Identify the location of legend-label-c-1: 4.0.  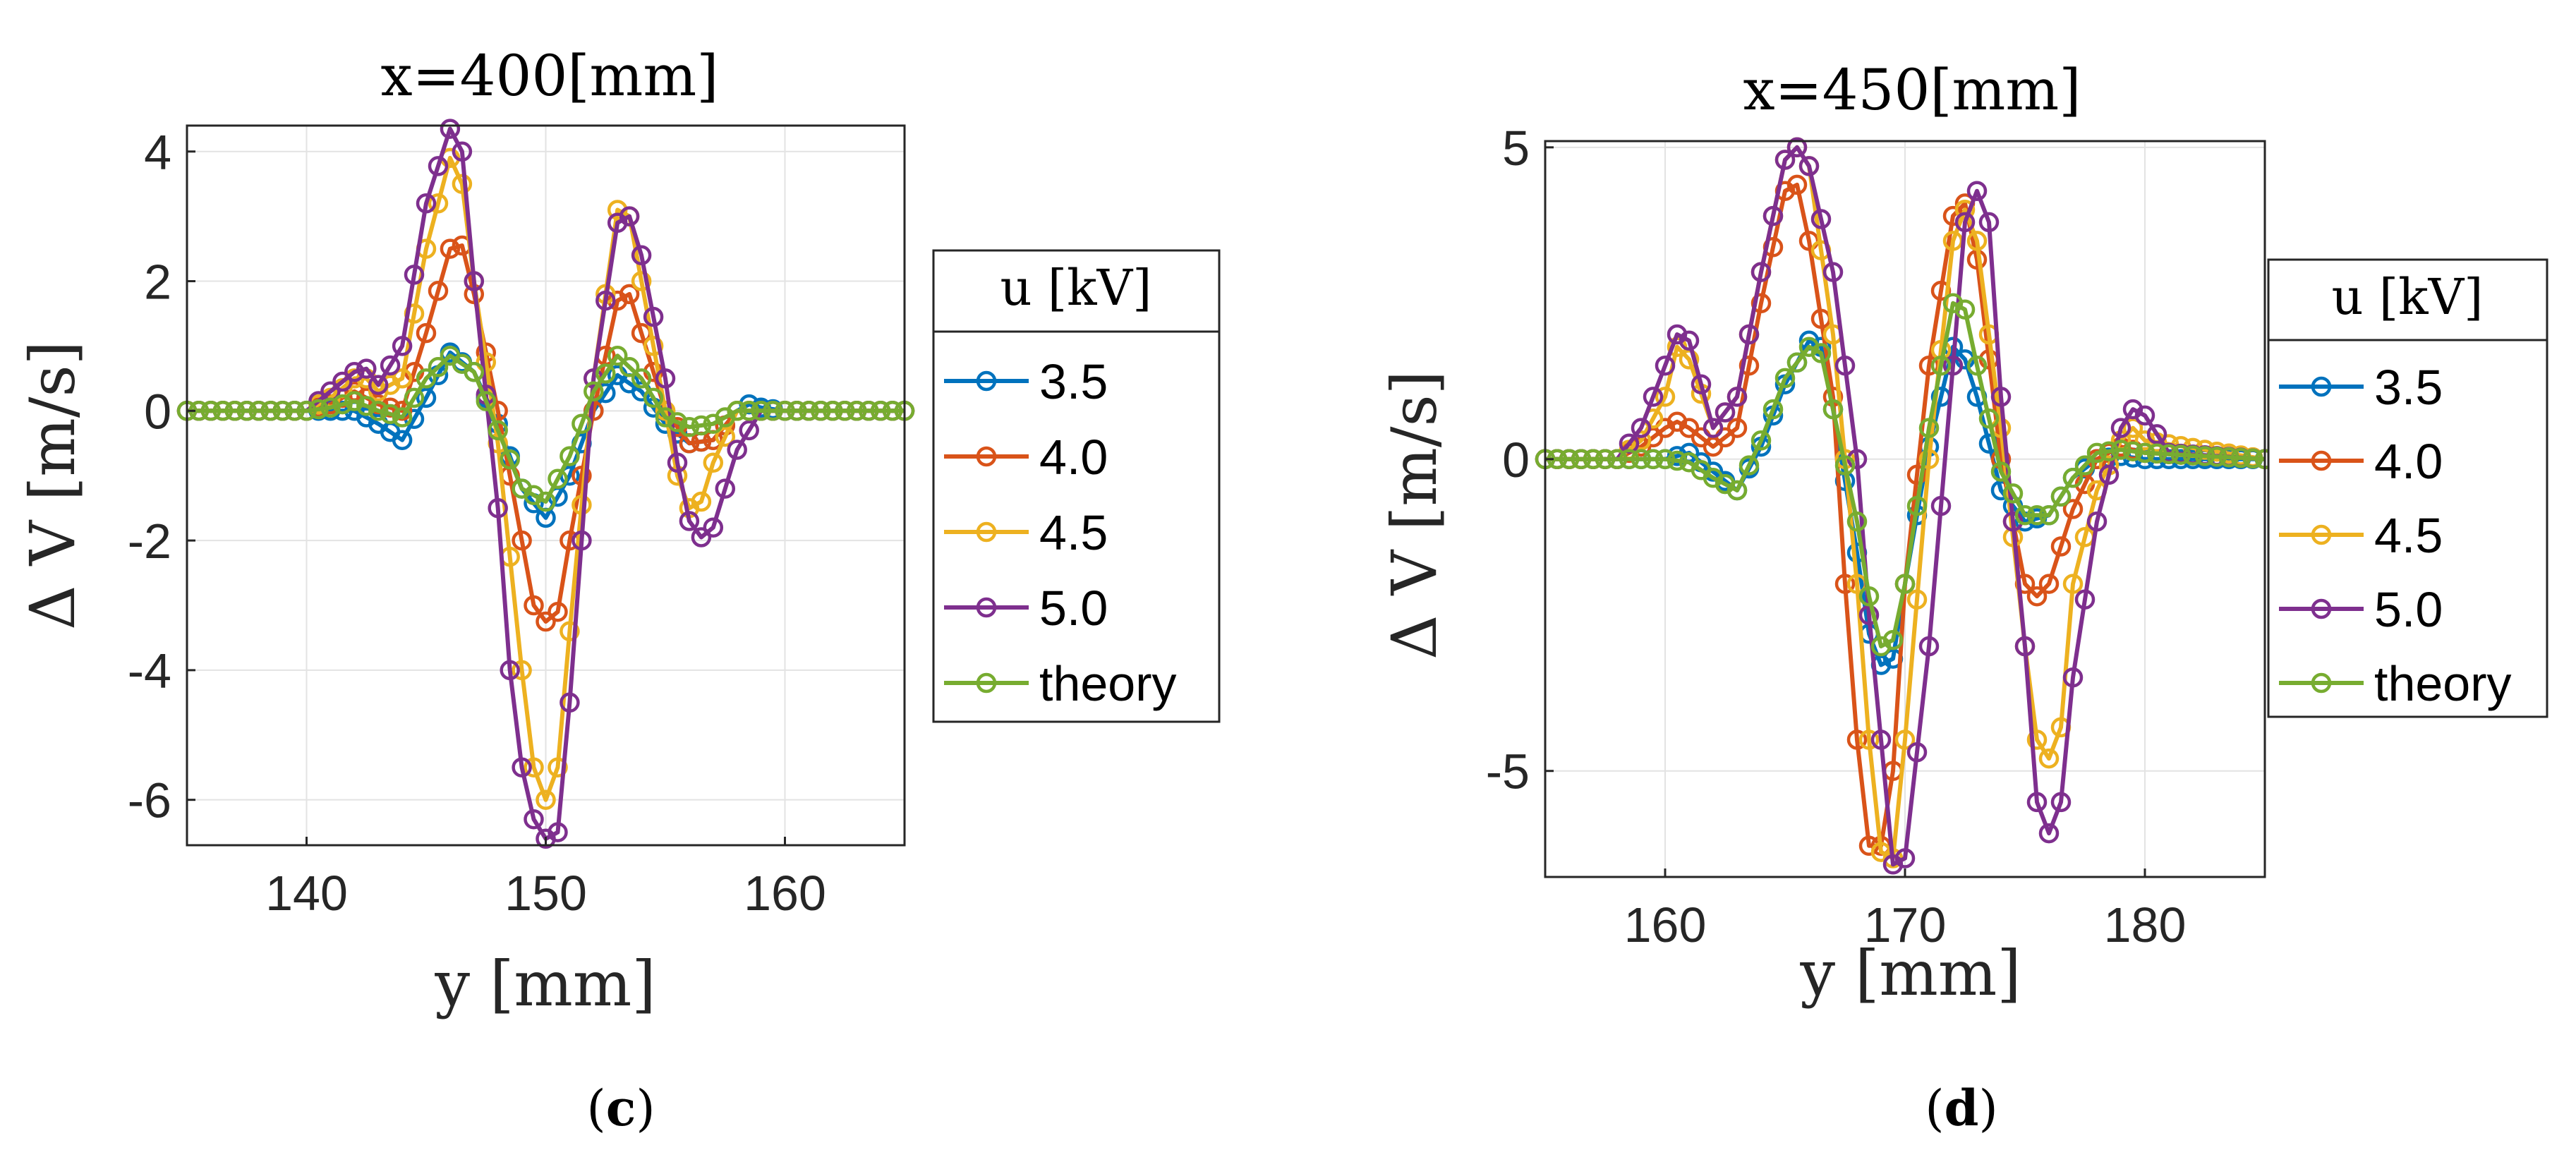
(1073, 458).